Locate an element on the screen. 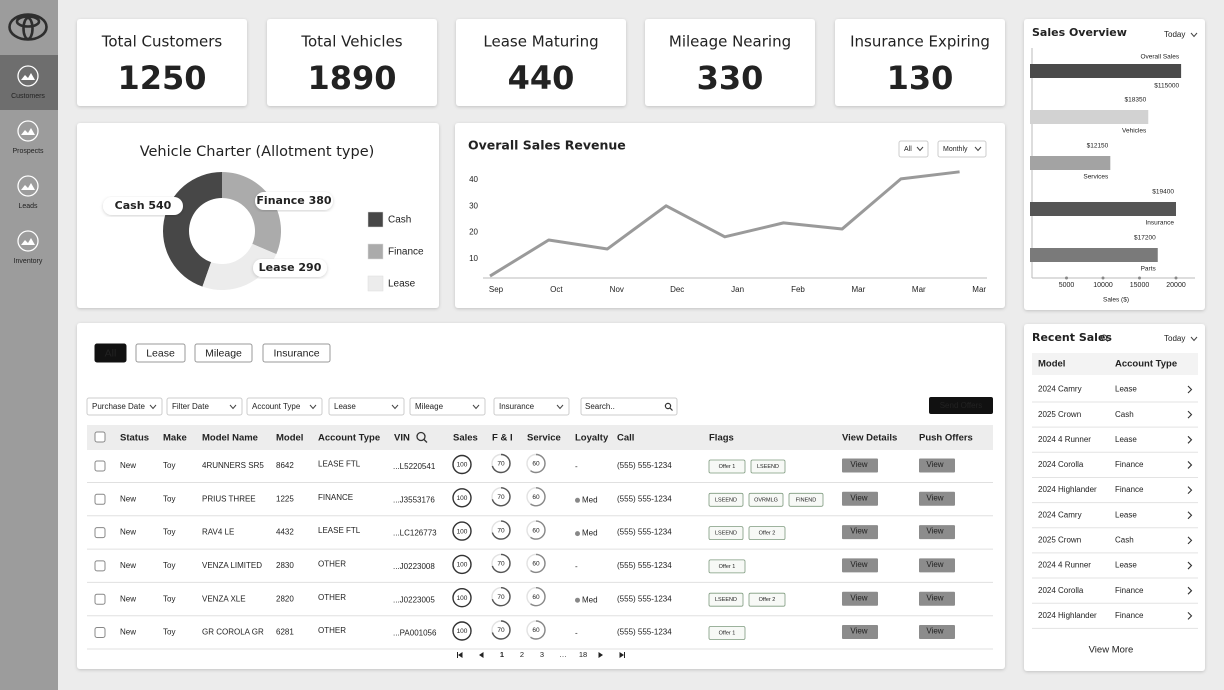  bar-amount-label: $115000 is located at coordinates (1166, 86).